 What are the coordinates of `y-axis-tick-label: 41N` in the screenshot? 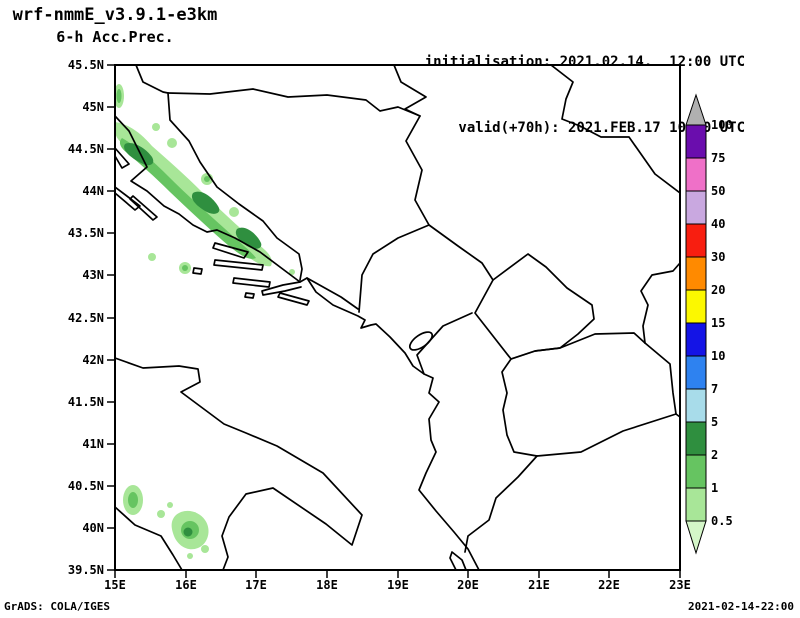 It's located at (93, 444).